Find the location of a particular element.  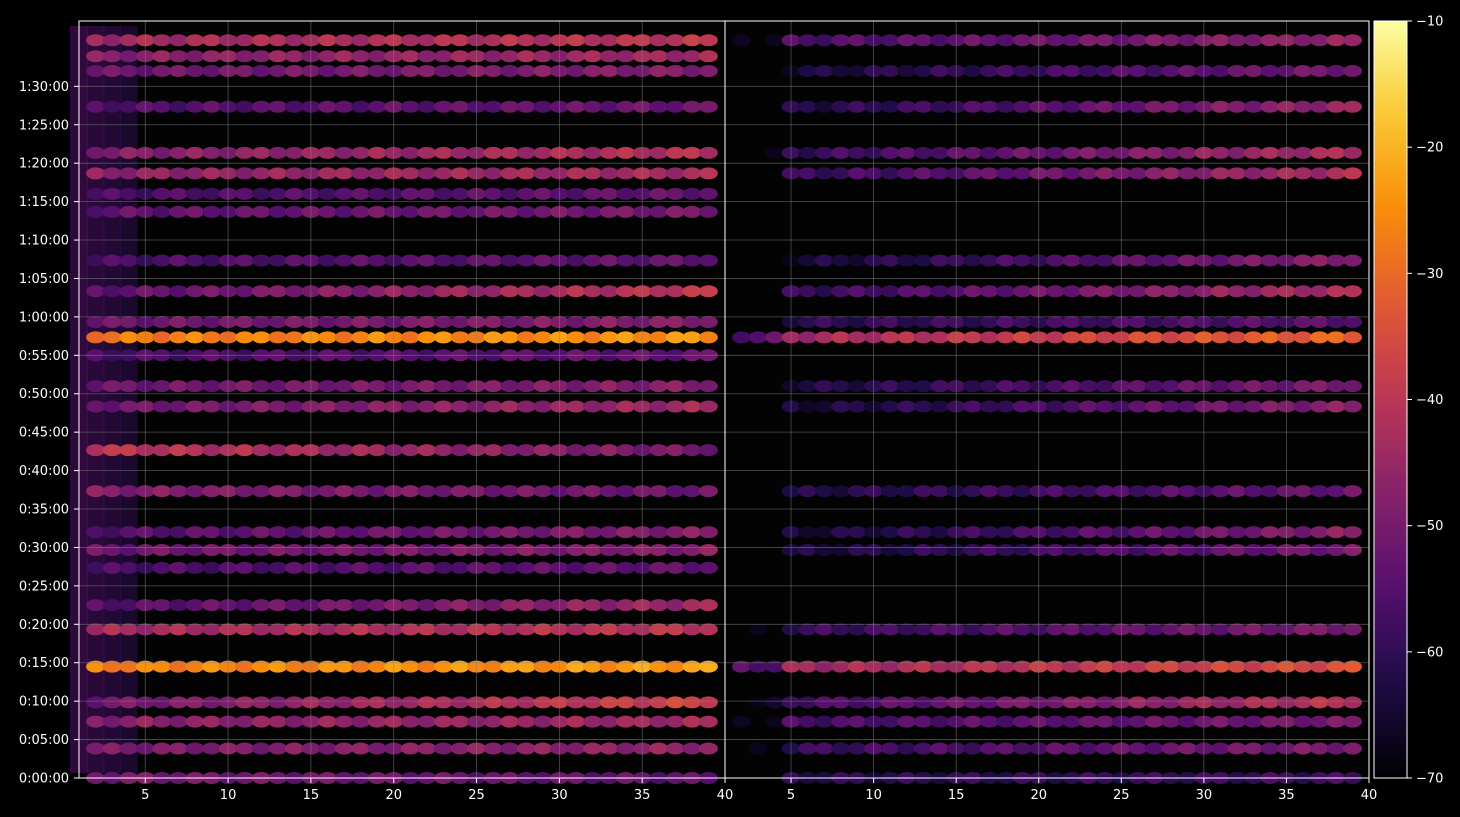

y-tick-label: 0:15:00 is located at coordinates (44, 663).